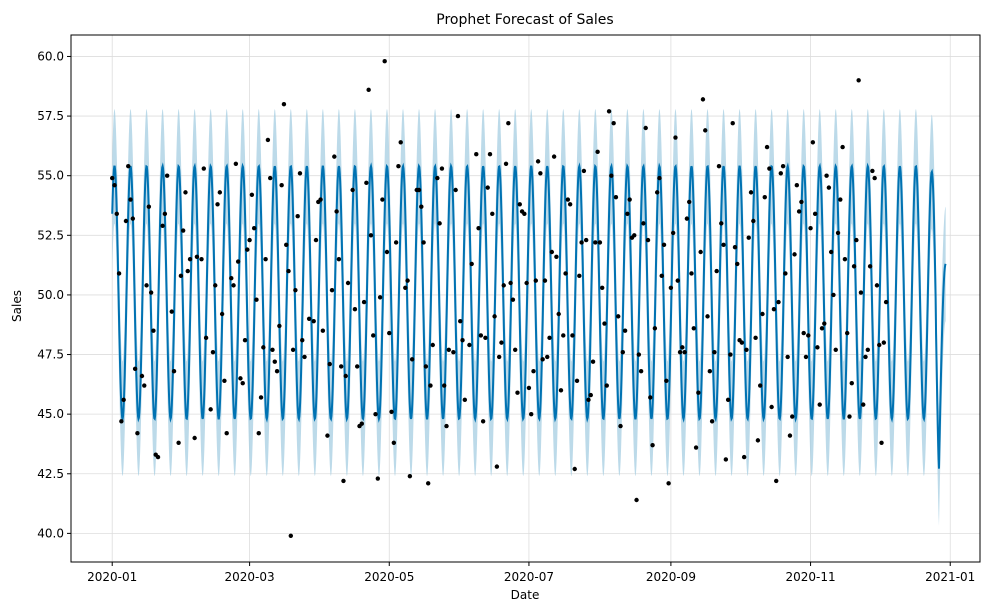  What do you see at coordinates (50, 235) in the screenshot?
I see `y-tick-label: 52.5` at bounding box center [50, 235].